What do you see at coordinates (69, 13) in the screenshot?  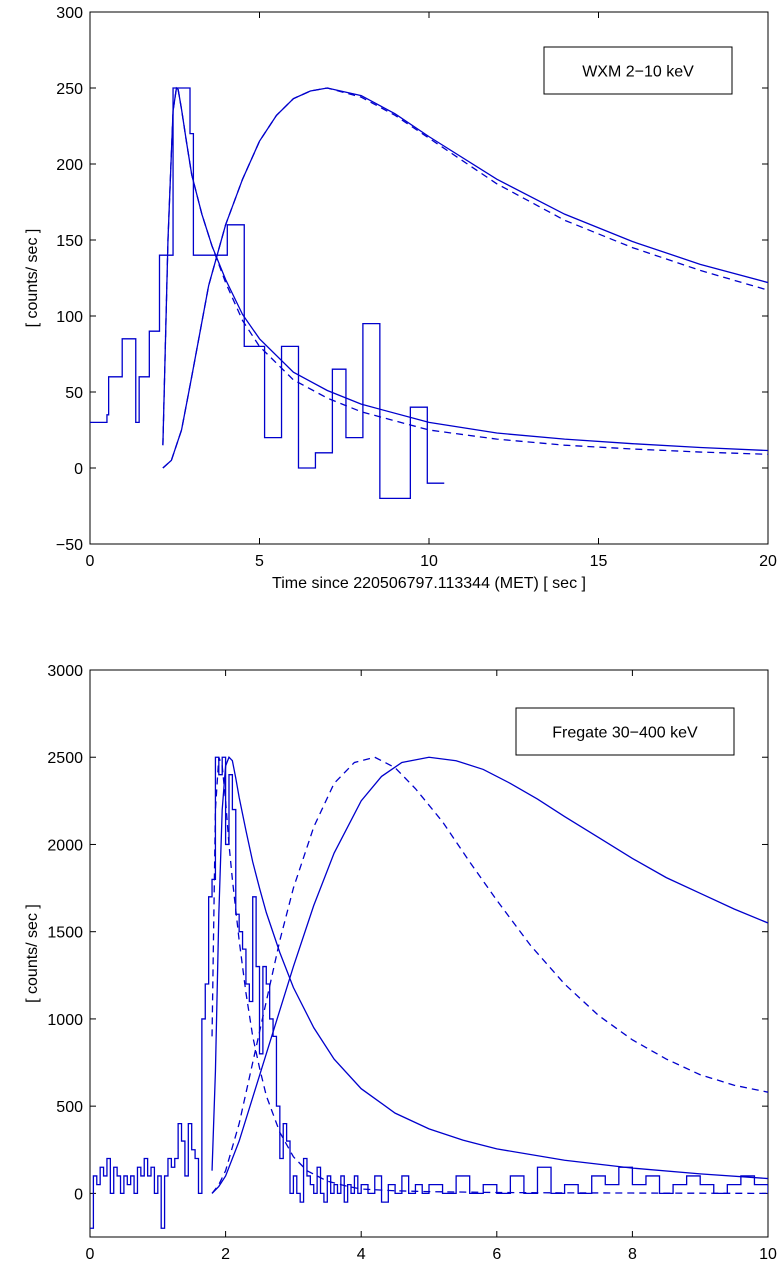 I see `y-tick-label: 300` at bounding box center [69, 13].